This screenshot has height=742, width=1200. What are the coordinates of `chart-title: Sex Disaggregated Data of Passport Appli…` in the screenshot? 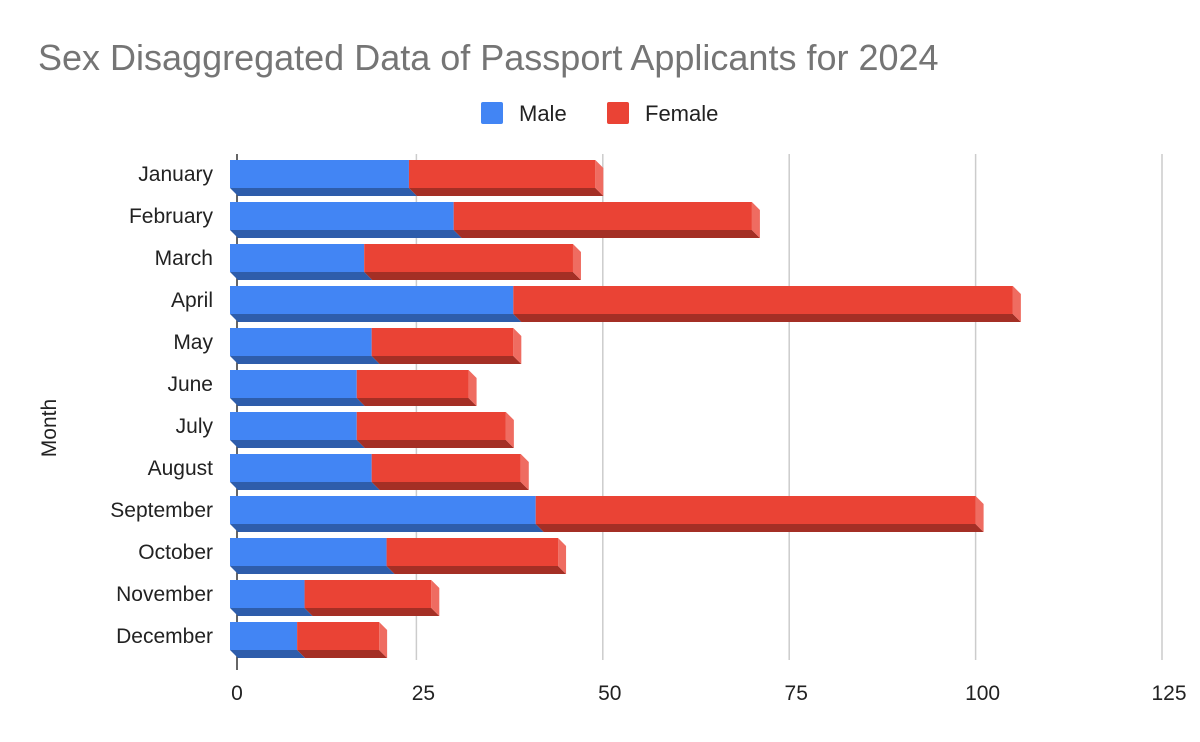 It's located at (488, 57).